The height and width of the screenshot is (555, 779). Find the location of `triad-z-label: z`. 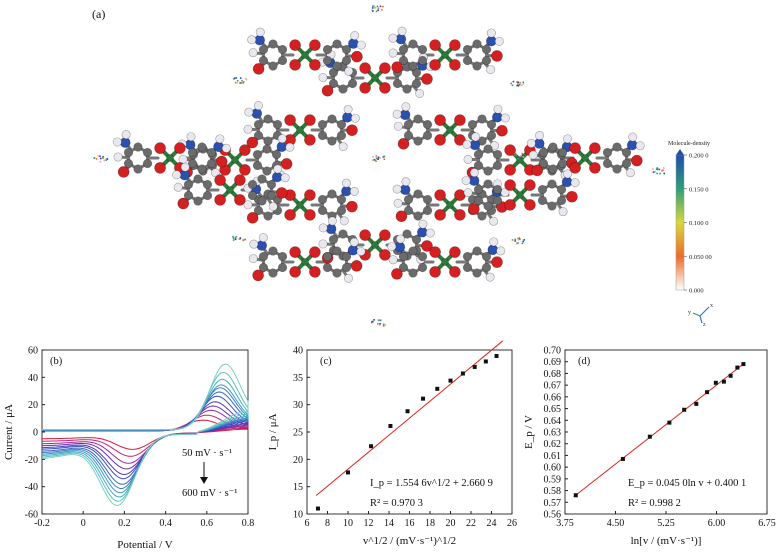

triad-z-label: z is located at coordinates (704, 325).